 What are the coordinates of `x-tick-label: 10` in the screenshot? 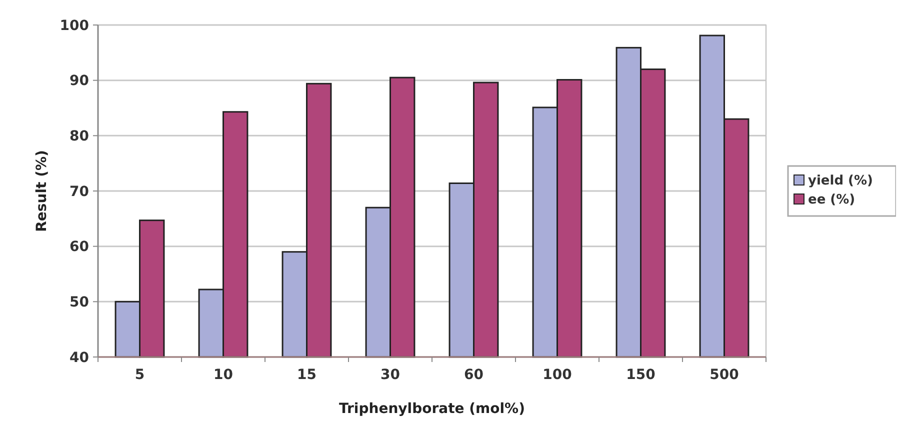 It's located at (224, 375).